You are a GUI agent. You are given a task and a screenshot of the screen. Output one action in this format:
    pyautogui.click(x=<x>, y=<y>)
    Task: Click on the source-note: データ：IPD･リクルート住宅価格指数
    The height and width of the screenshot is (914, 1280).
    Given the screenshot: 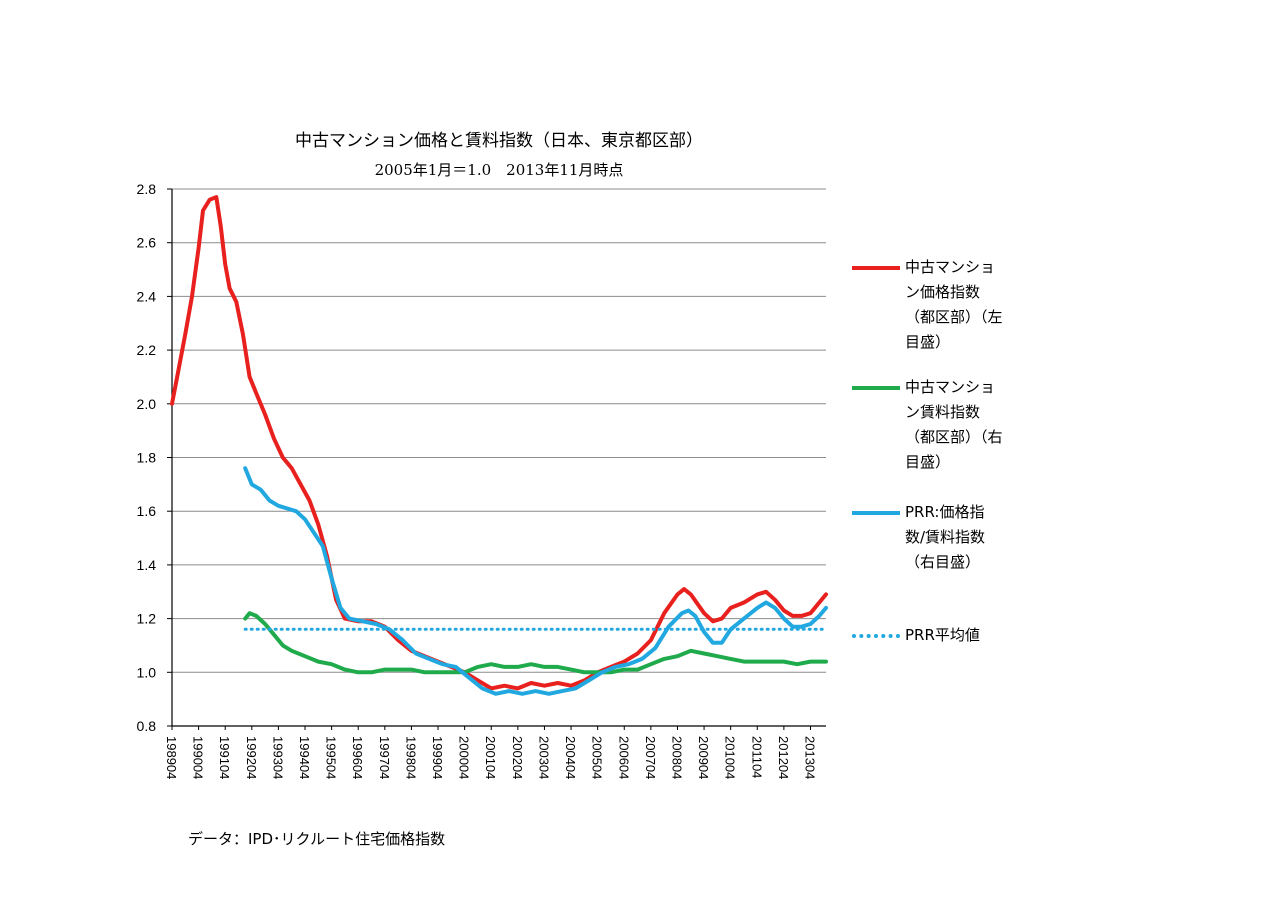 What is the action you would take?
    pyautogui.click(x=317, y=839)
    